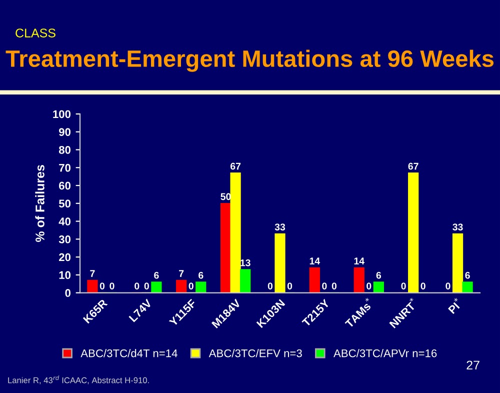 The image size is (500, 393). I want to click on chart-subtitle: CLASS, so click(36, 33).